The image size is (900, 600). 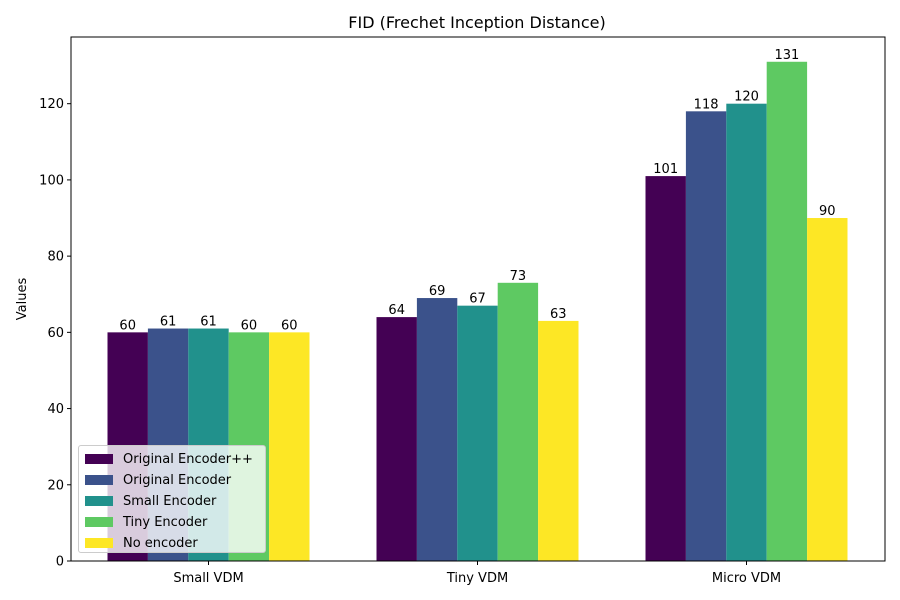 What do you see at coordinates (437, 291) in the screenshot?
I see `bar-value-label: 69` at bounding box center [437, 291].